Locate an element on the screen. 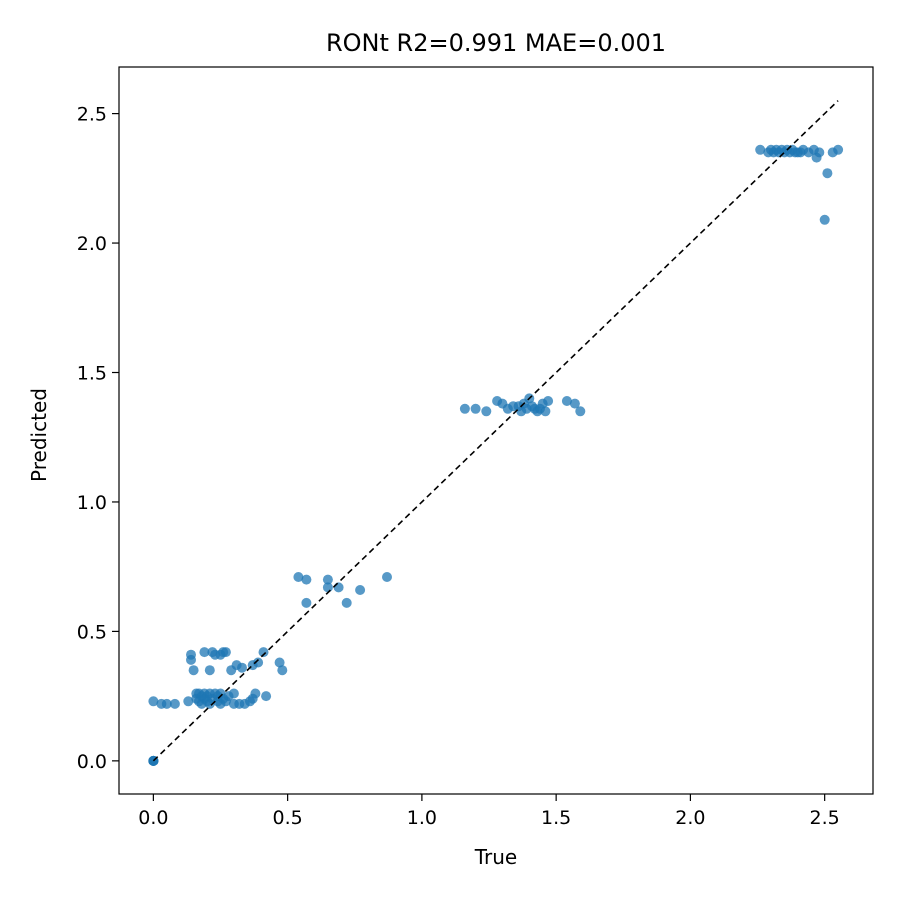  y-tick-label: 1.5 is located at coordinates (92, 374).